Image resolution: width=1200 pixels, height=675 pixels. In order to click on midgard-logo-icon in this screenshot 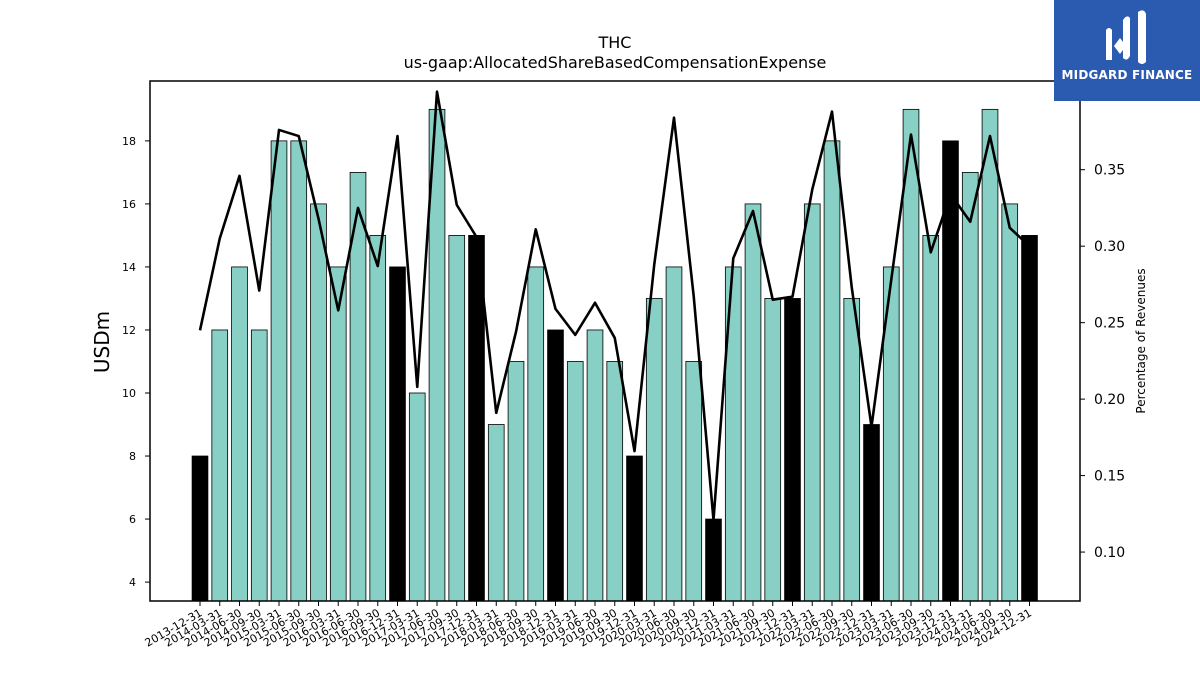, I will do `click(1126, 37)`.